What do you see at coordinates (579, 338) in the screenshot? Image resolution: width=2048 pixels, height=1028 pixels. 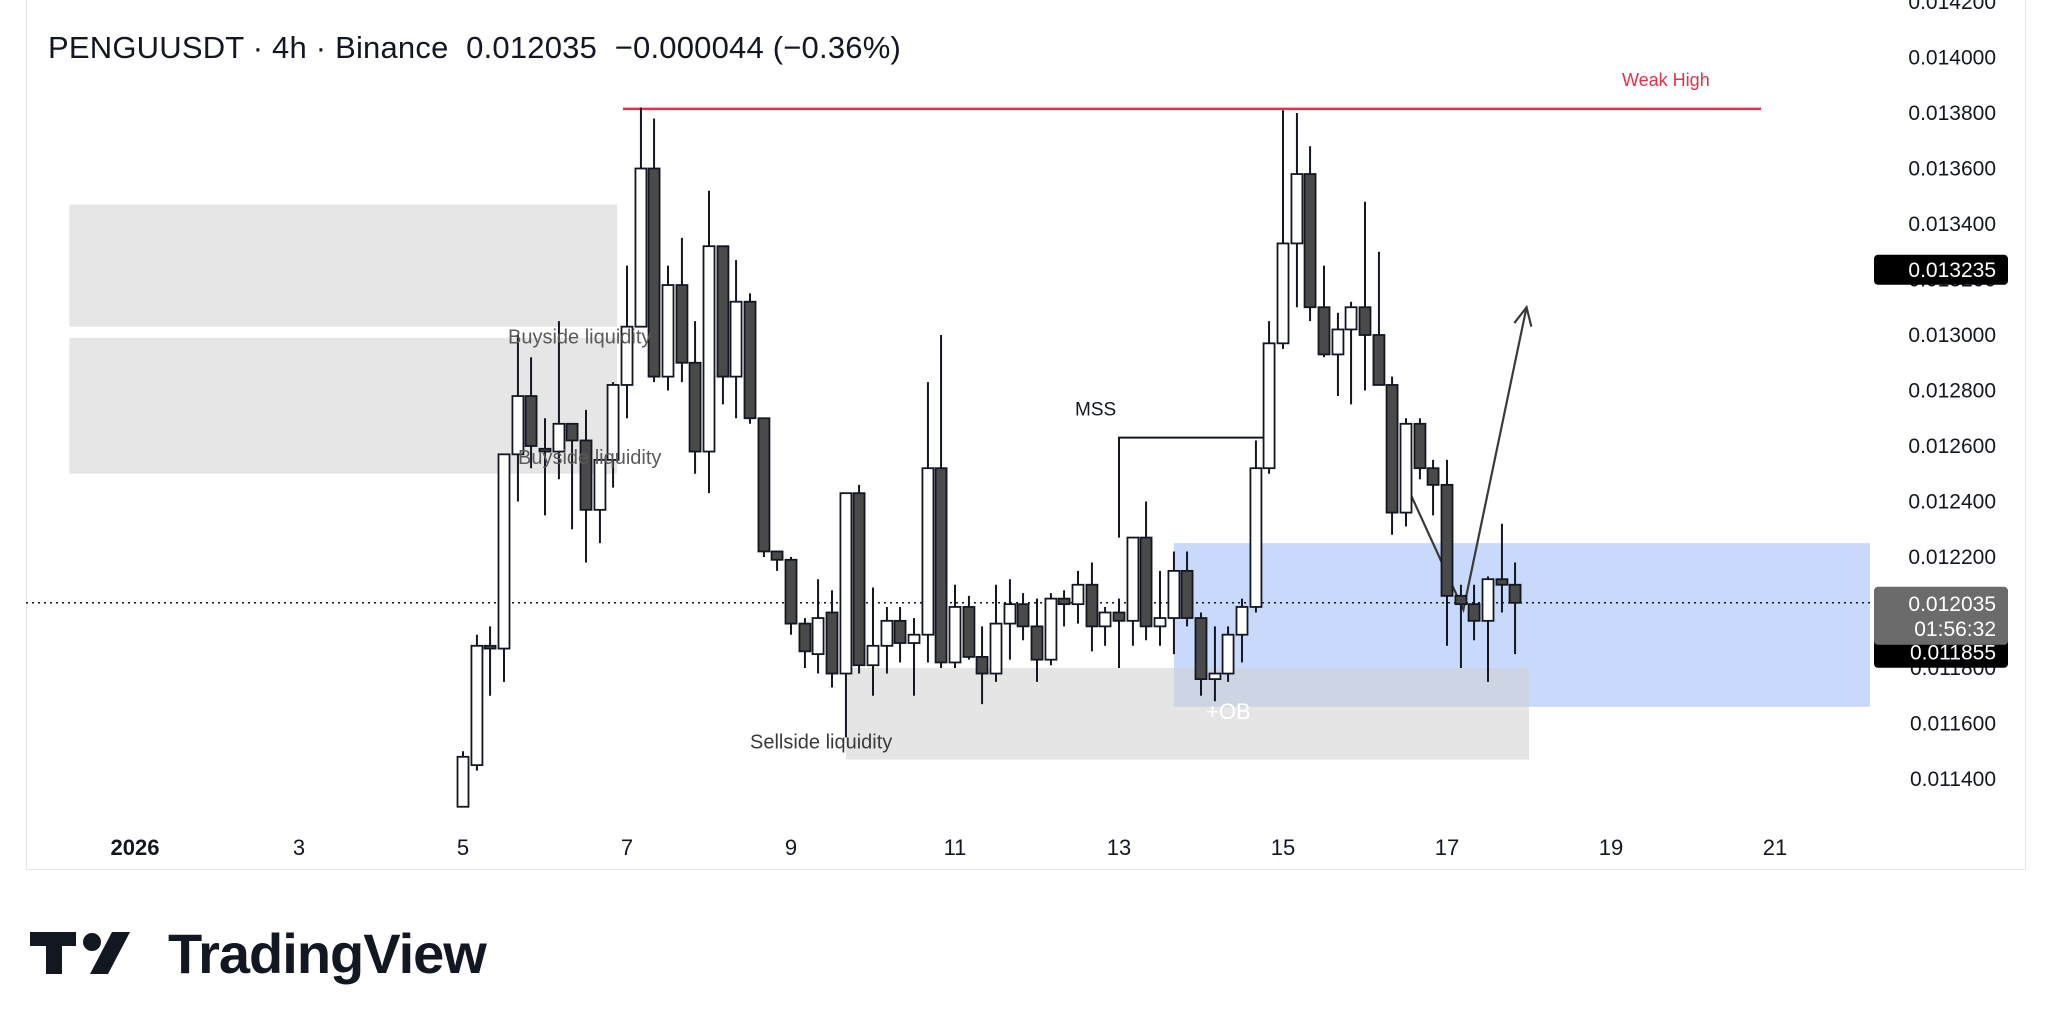 I see `buyside-liquidity-label-upper: Buyside liquidity` at bounding box center [579, 338].